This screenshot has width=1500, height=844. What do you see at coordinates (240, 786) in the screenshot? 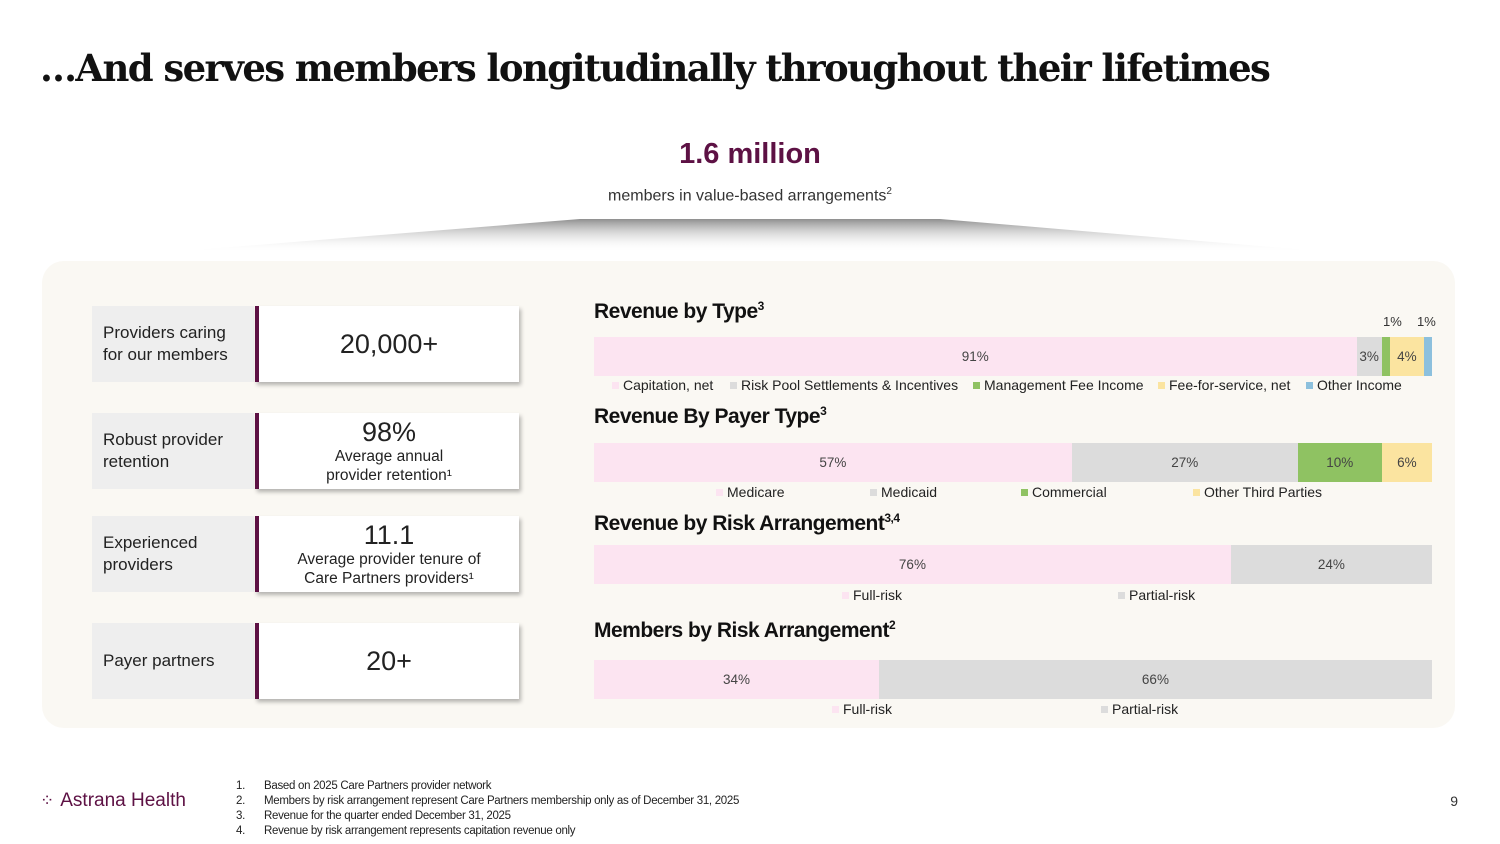
I see `footnote-number: 1.` at bounding box center [240, 786].